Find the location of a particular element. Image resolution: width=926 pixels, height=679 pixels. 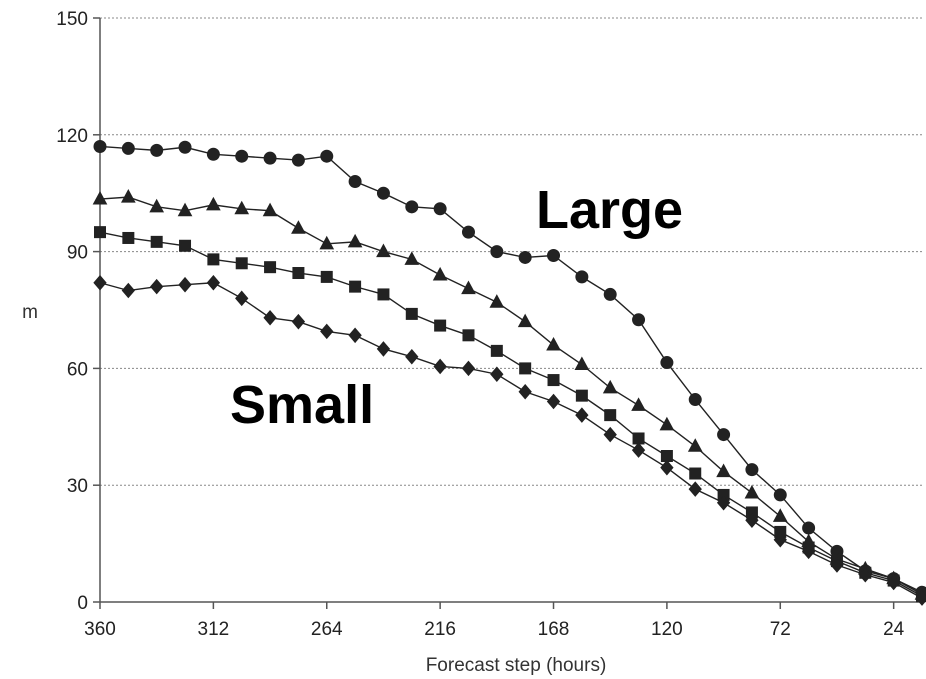

y-tick-label-90: 90 is located at coordinates (77, 253).